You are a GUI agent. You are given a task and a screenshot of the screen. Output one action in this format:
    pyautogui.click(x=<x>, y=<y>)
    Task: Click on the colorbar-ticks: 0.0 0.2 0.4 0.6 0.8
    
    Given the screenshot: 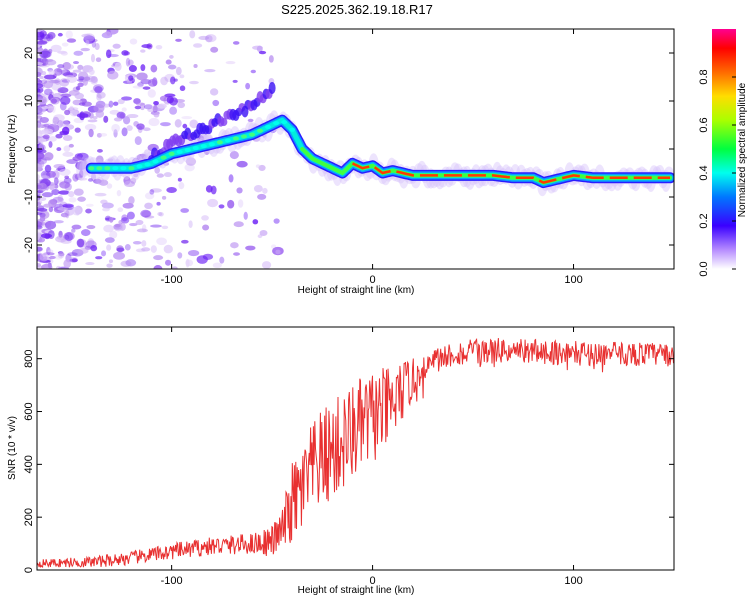 What is the action you would take?
    pyautogui.click(x=717, y=173)
    